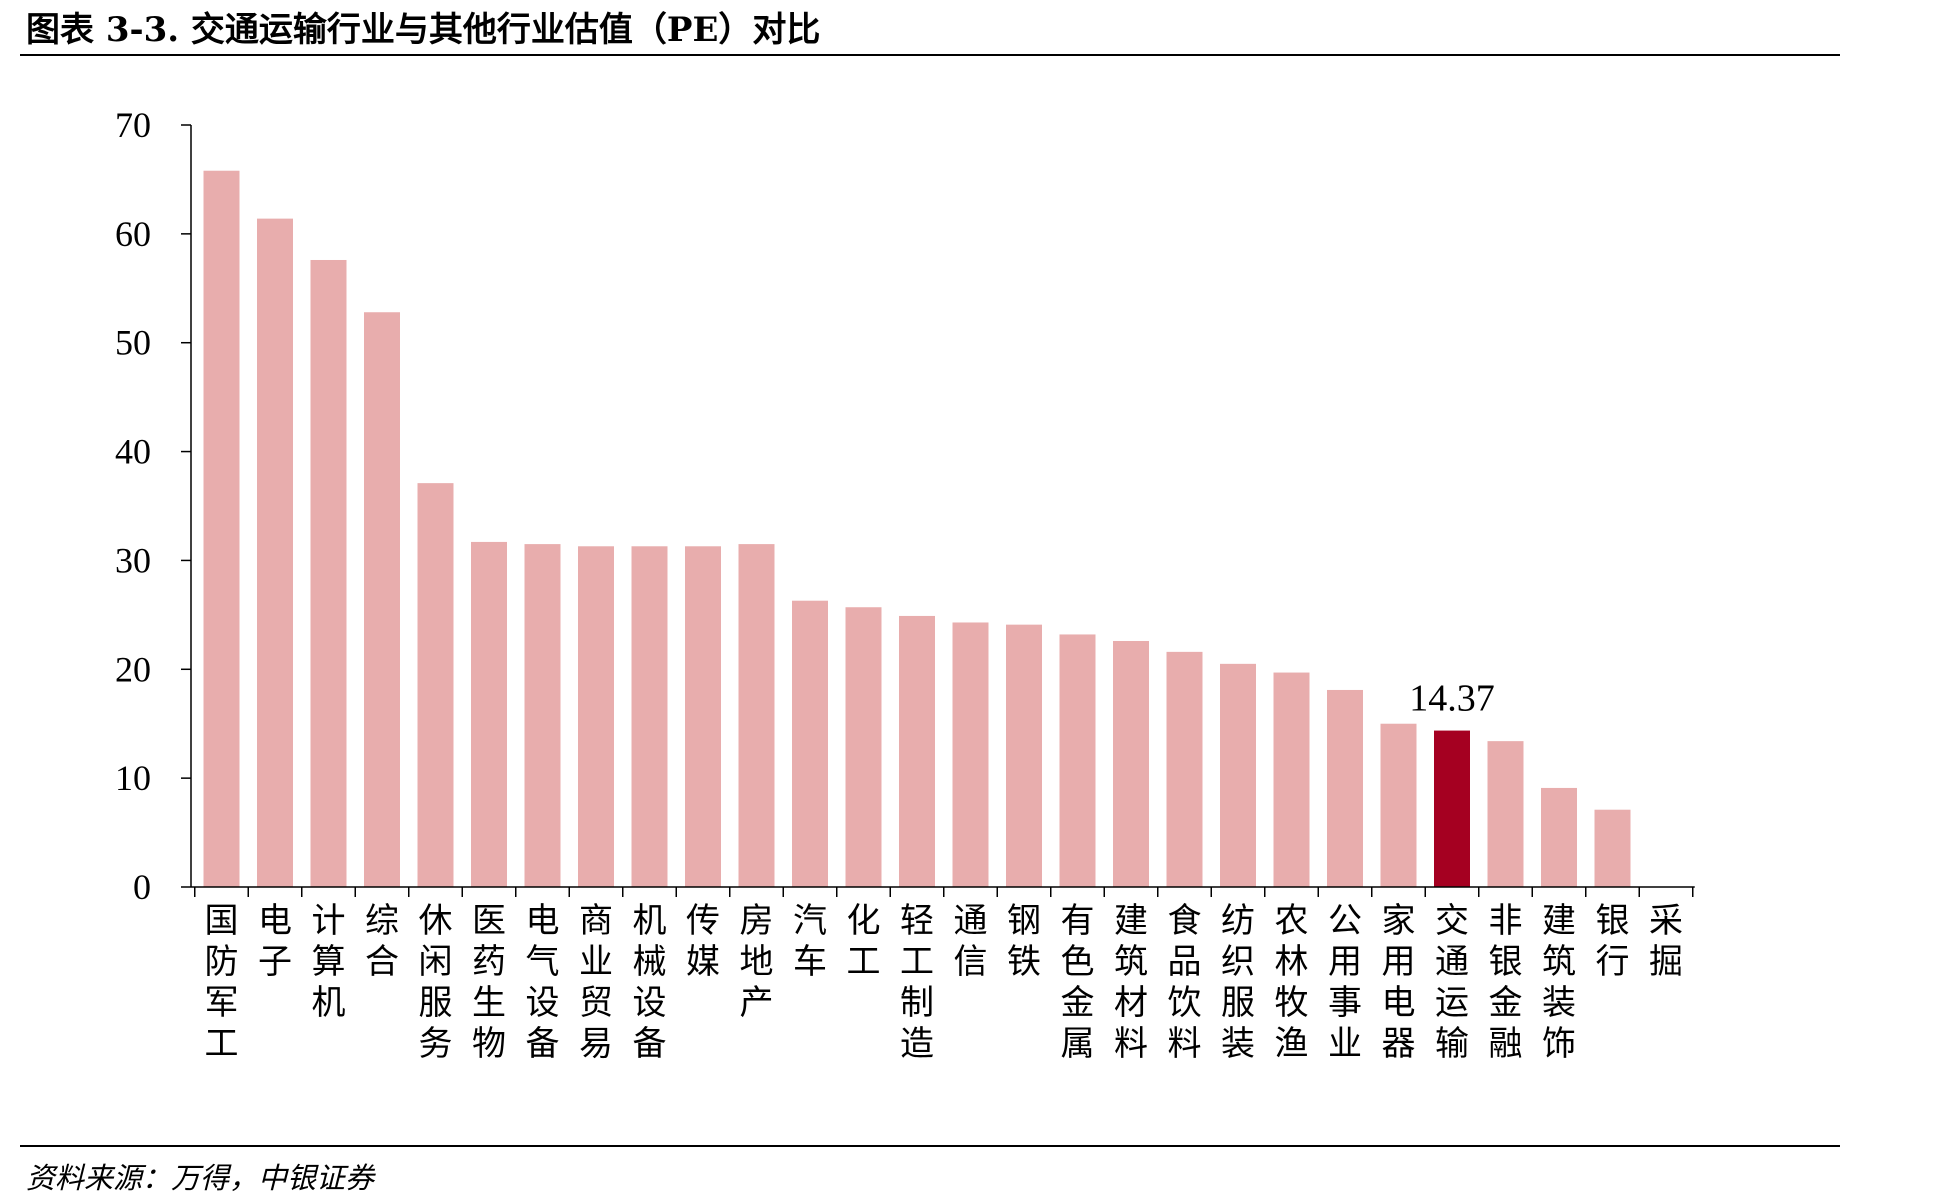 Image resolution: width=1948 pixels, height=1199 pixels. What do you see at coordinates (1452, 921) in the screenshot?
I see `x-tick-label: 交` at bounding box center [1452, 921].